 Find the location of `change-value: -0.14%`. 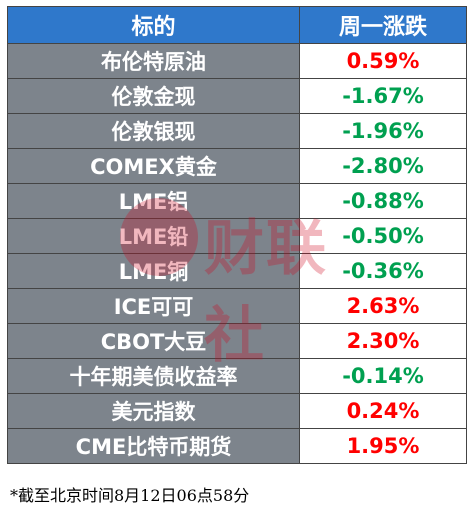

change-value: -0.14% is located at coordinates (383, 376).